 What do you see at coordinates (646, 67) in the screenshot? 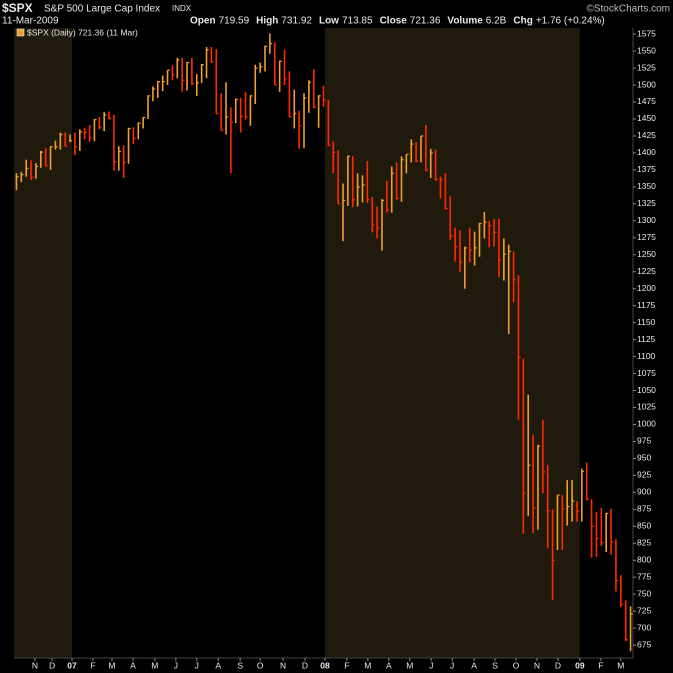
I see `y-tick-label: 1525` at bounding box center [646, 67].